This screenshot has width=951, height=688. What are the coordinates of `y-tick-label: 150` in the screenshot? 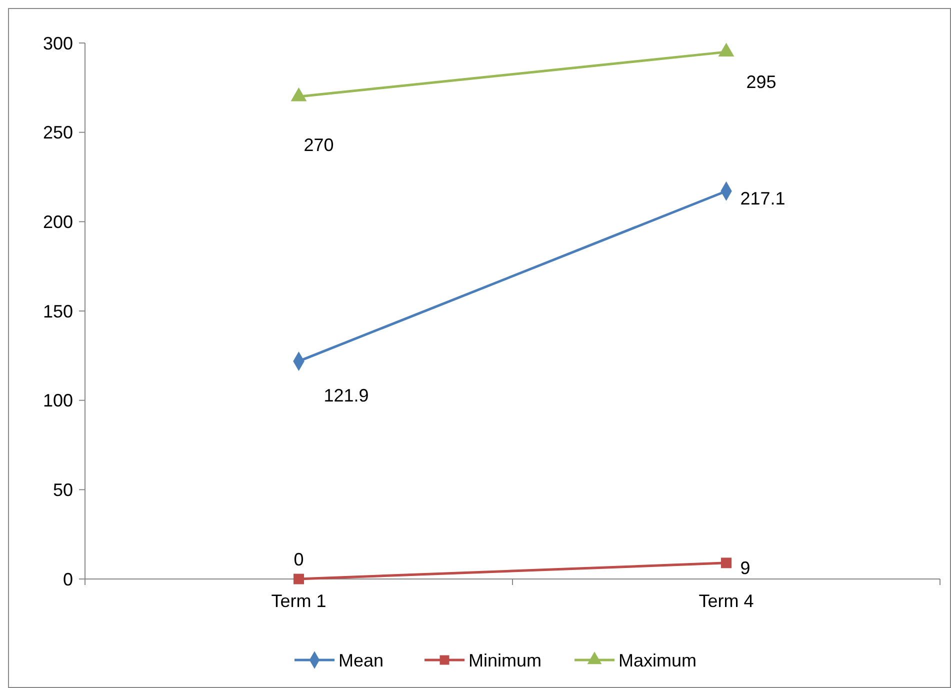 It's located at (57, 311).